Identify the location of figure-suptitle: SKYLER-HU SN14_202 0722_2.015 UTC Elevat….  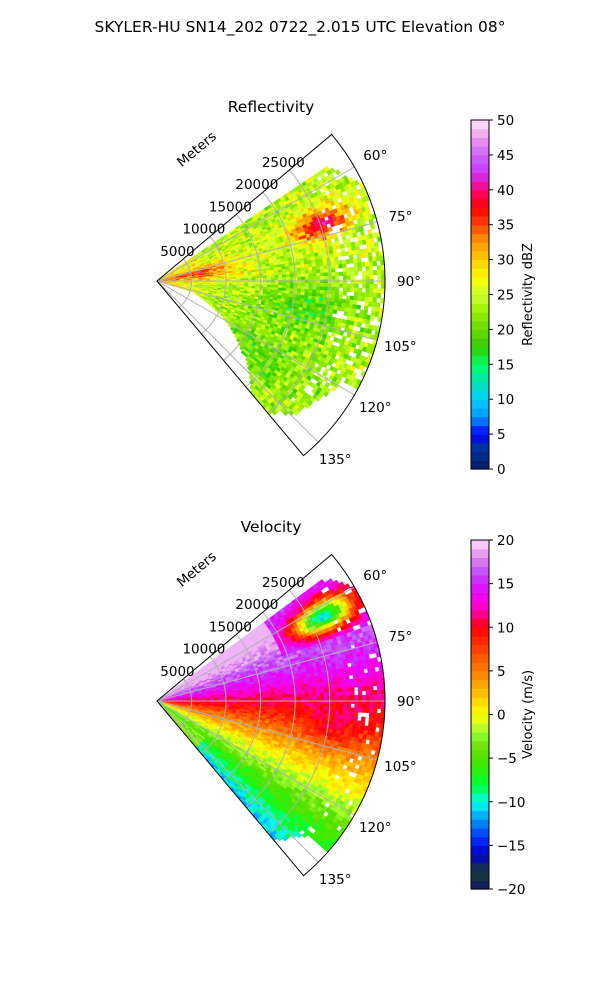
(300, 27).